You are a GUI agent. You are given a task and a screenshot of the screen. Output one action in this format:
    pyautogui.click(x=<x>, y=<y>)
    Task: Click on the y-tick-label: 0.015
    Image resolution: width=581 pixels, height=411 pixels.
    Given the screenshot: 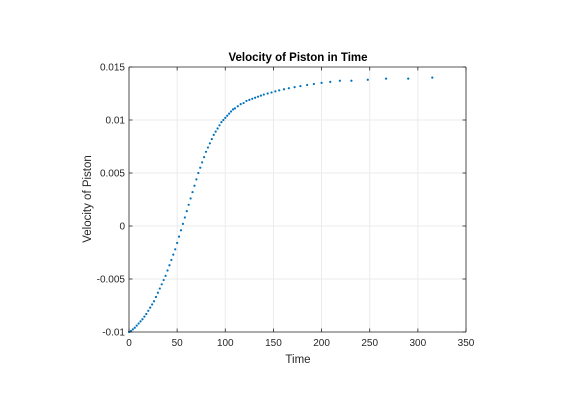 What is the action you would take?
    pyautogui.click(x=112, y=68)
    